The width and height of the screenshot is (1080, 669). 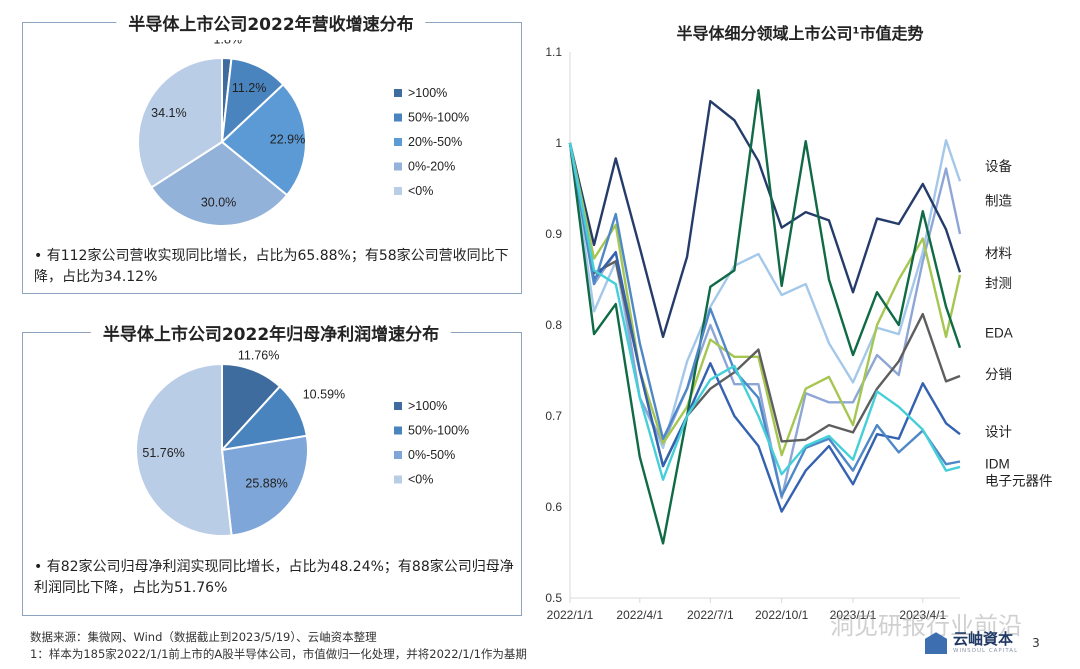 What do you see at coordinates (553, 52) in the screenshot?
I see `y-tick-label: 1.1` at bounding box center [553, 52].